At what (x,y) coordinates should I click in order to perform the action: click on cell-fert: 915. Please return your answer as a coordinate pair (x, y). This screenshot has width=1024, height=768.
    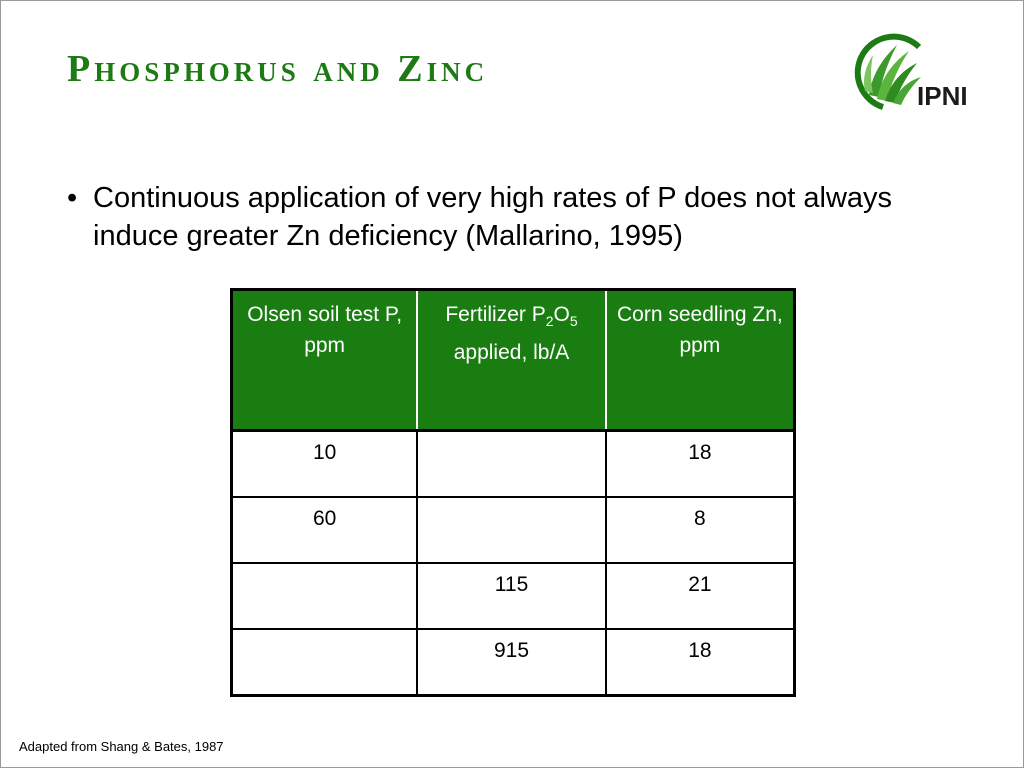
    Looking at the image, I should click on (511, 662).